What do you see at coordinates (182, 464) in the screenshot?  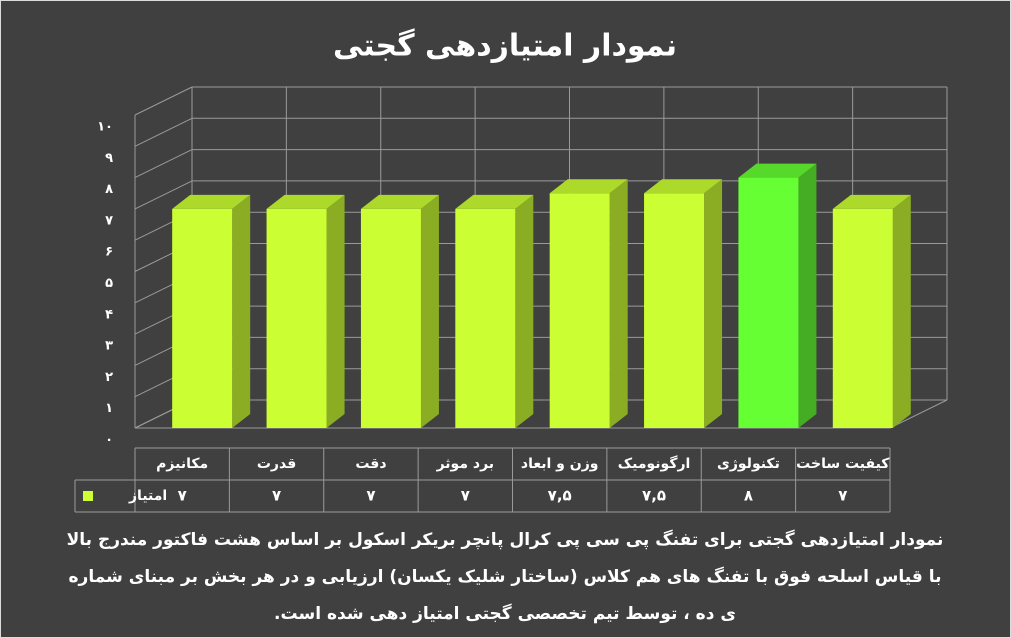 I see `x-tick-label: مکانیزم` at bounding box center [182, 464].